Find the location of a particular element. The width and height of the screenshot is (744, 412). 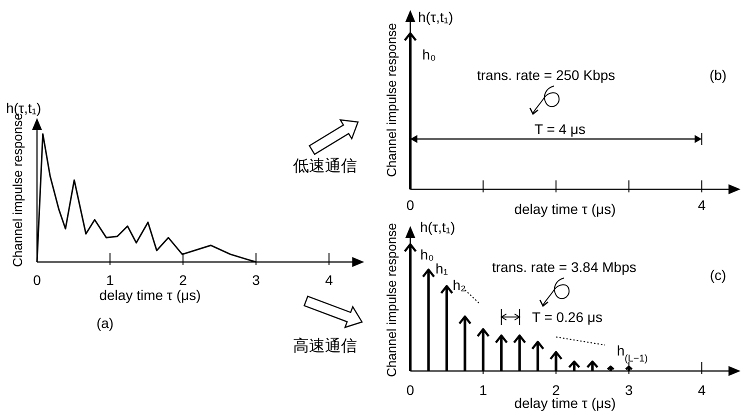

annotation: T = 4 μs is located at coordinates (560, 129).